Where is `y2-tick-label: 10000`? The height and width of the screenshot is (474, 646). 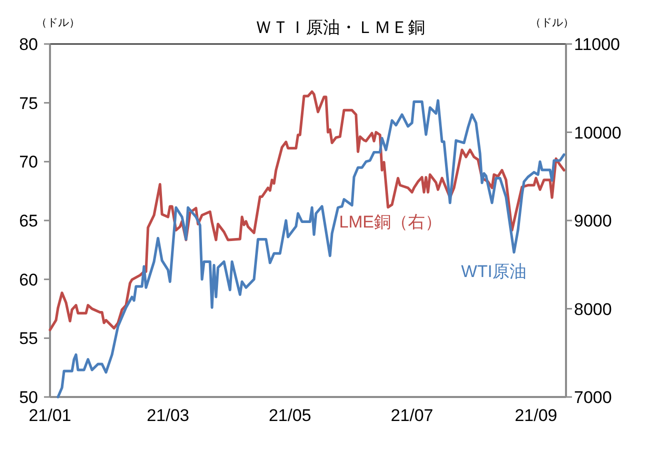 y2-tick-label: 10000 is located at coordinates (598, 132).